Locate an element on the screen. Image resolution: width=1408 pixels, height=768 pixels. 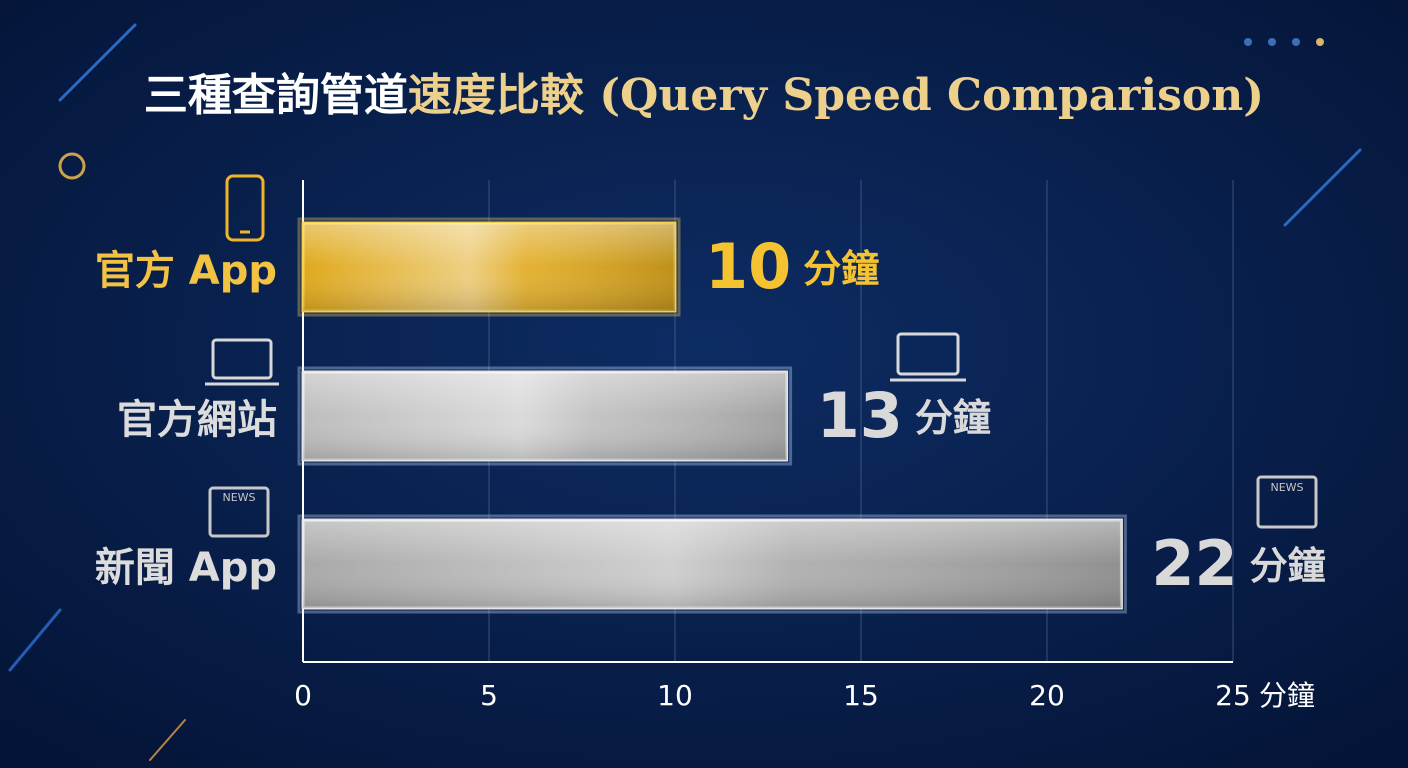
x-tick-label: 25 is located at coordinates (1233, 695).